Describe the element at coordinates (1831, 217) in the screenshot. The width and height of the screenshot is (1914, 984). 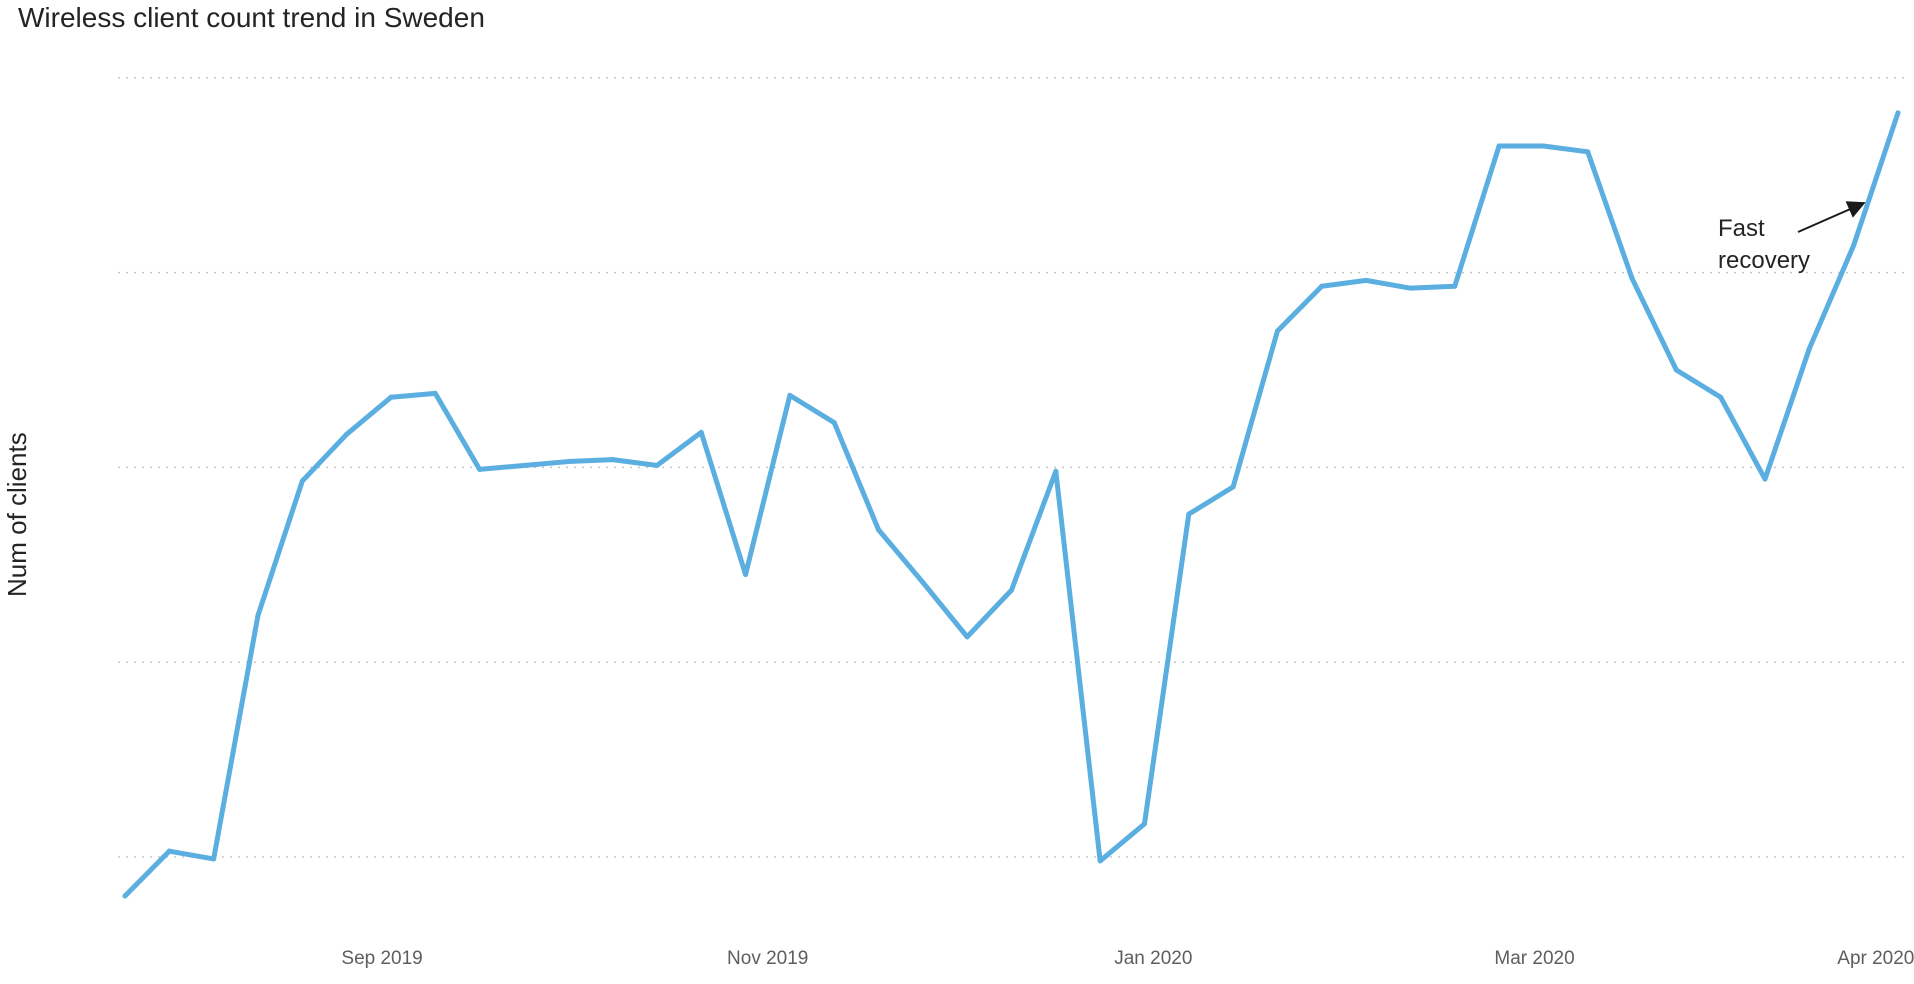
I see `annotation-arrow` at that location.